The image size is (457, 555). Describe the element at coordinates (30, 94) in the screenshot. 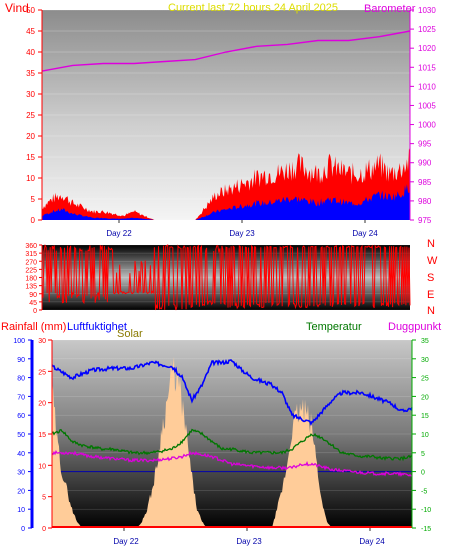

I see `wind-tick-label: 30` at that location.